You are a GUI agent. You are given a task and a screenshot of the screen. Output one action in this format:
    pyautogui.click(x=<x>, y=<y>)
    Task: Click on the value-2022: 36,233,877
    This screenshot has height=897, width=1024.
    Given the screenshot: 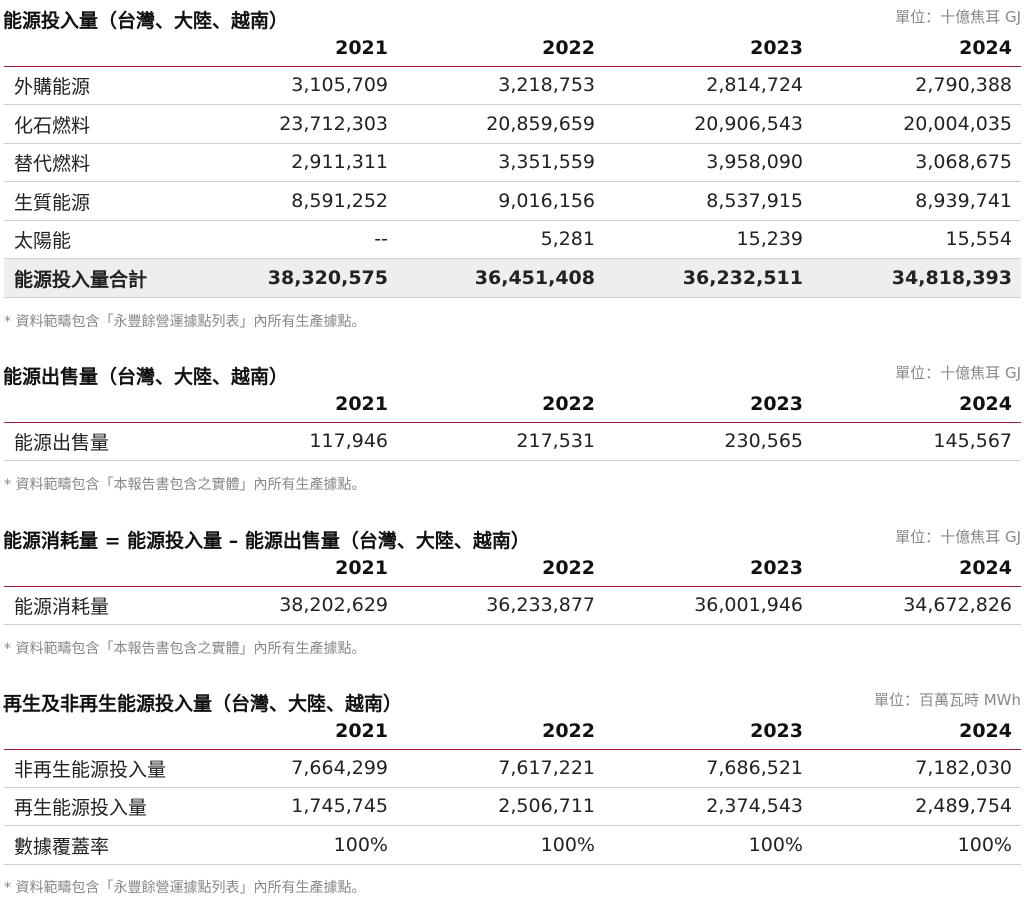 What is the action you would take?
    pyautogui.click(x=540, y=605)
    